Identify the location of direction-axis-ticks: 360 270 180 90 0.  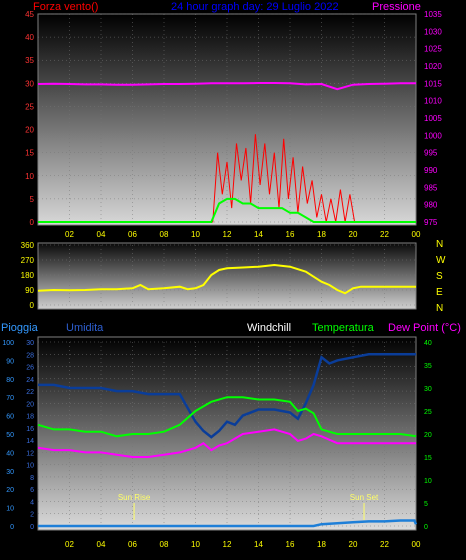
(28, 275).